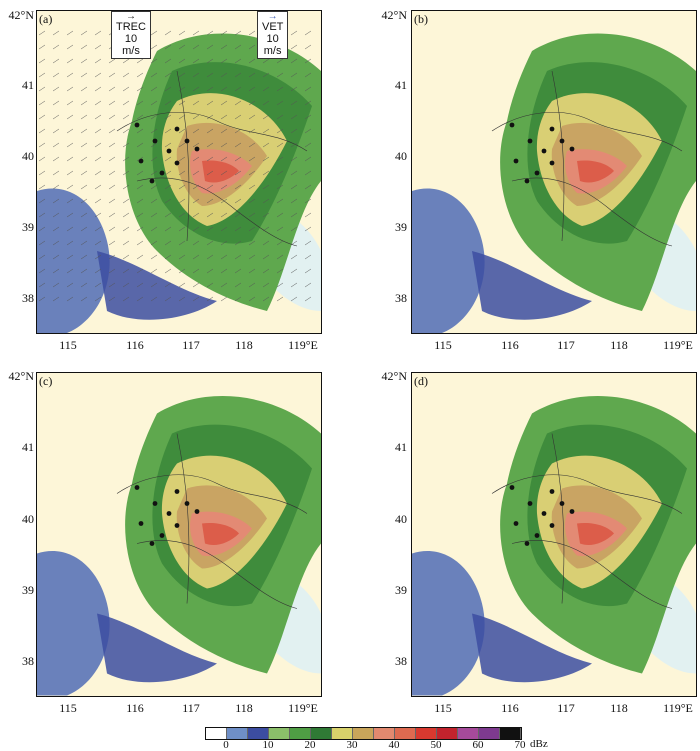 This screenshot has height=751, width=700. What do you see at coordinates (244, 708) in the screenshot?
I see `lon-label-118: 118` at bounding box center [244, 708].